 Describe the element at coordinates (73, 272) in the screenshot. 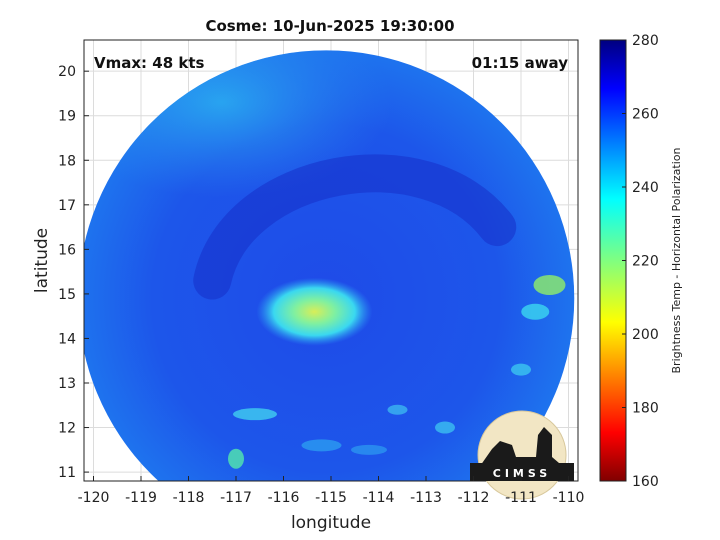

I see `y-axis-ticks: 11 12 13 14 15 16 17 18 19 20` at that location.